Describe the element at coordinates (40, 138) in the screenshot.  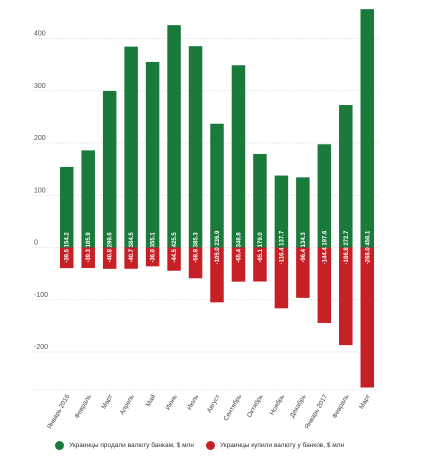
I see `y-tick-label: 200` at that location.